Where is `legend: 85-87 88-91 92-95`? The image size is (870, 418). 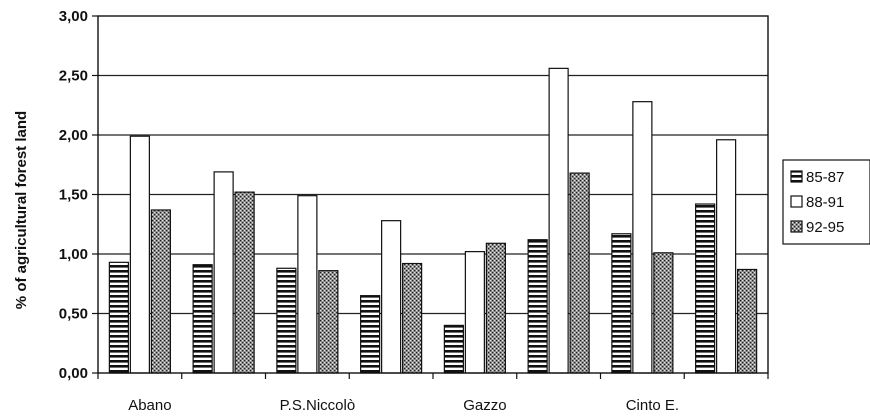
legend: 85-87 88-91 92-95 is located at coordinates (826, 202).